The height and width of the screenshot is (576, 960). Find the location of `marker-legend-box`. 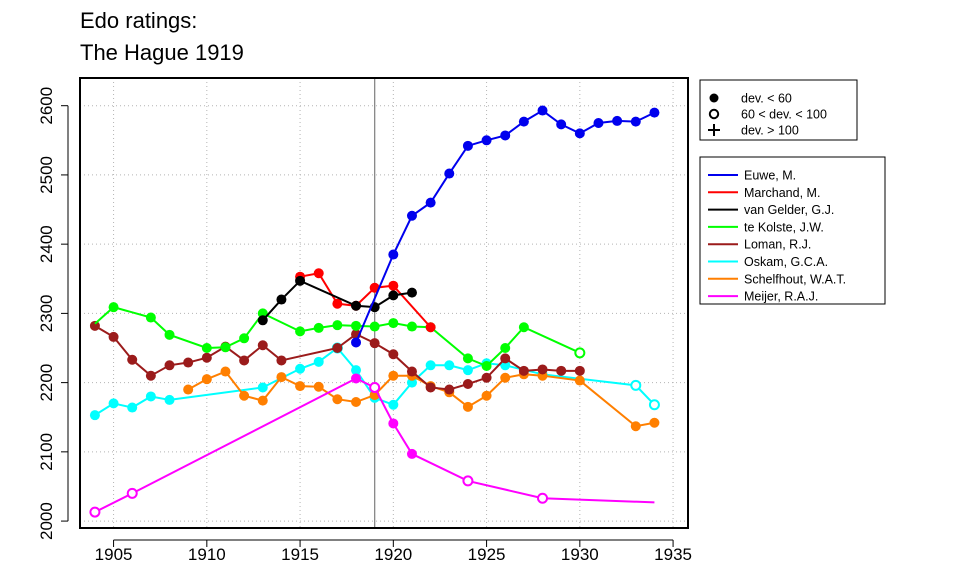

marker-legend-box is located at coordinates (778, 110).